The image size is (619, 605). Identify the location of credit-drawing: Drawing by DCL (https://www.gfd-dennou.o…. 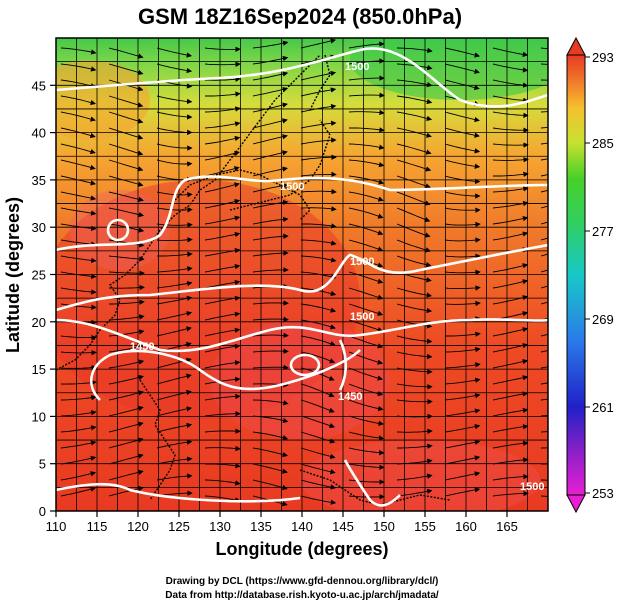
(302, 581).